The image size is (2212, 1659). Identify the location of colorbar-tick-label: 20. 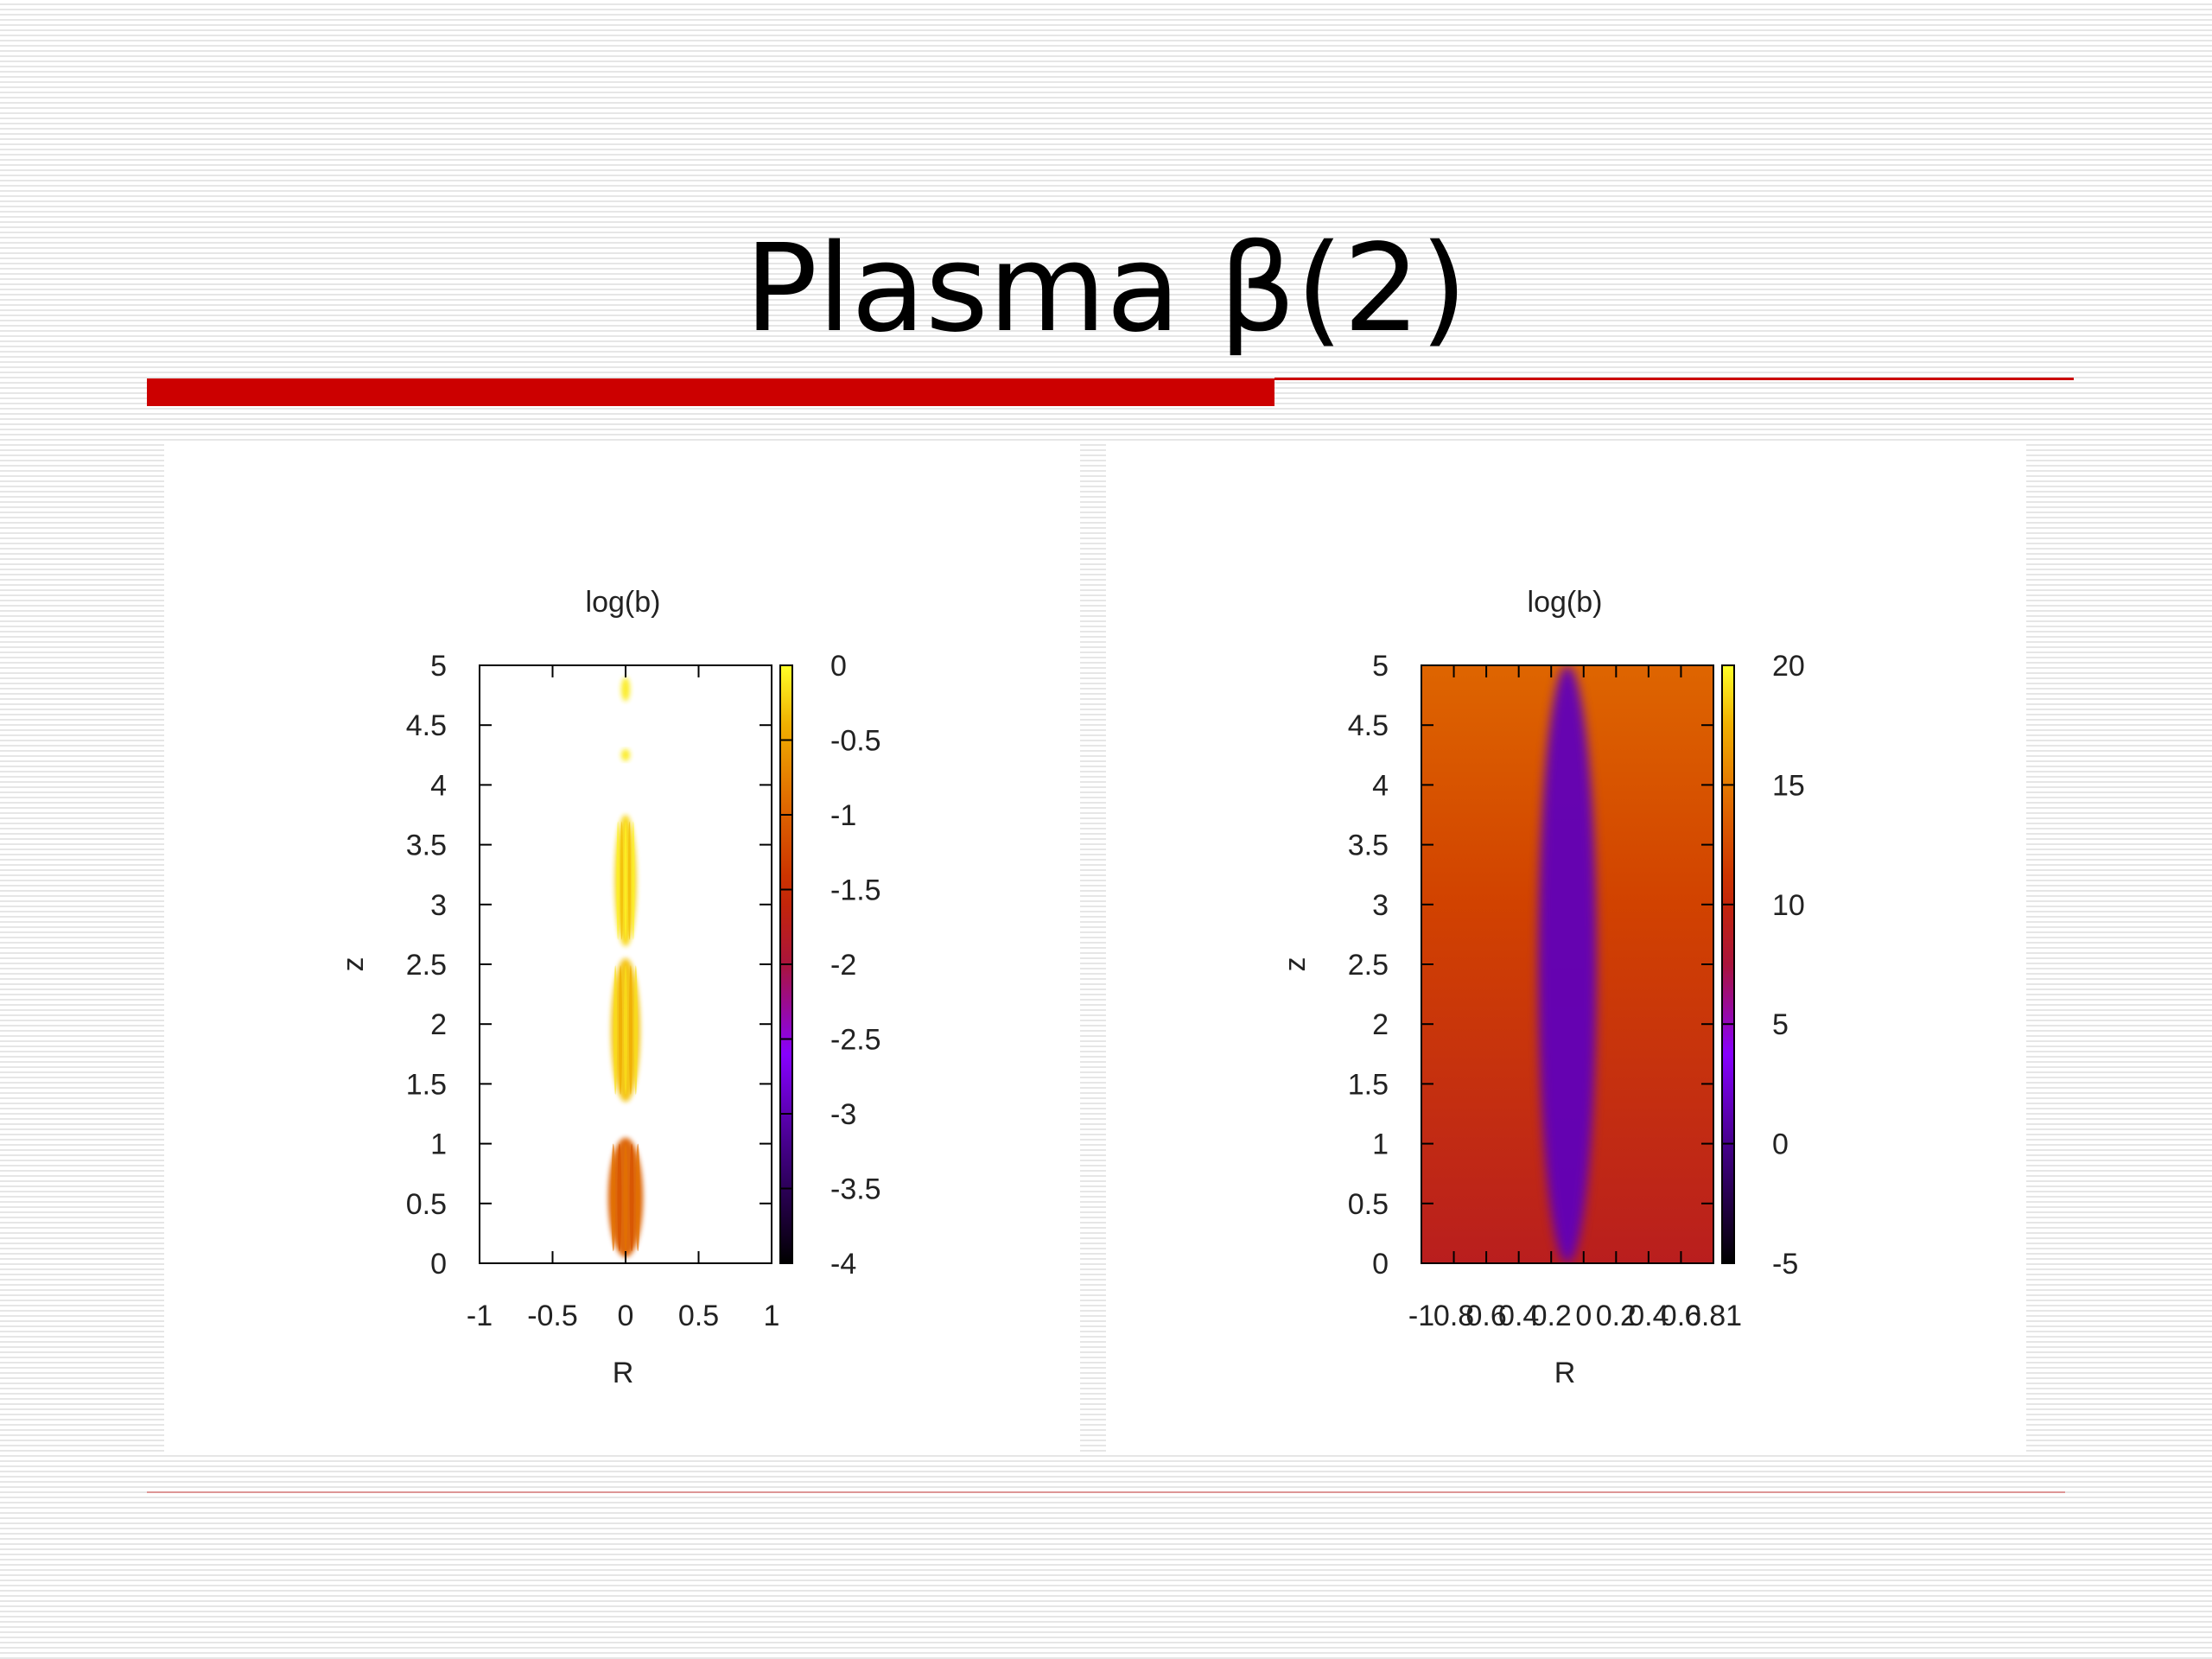
(1788, 666).